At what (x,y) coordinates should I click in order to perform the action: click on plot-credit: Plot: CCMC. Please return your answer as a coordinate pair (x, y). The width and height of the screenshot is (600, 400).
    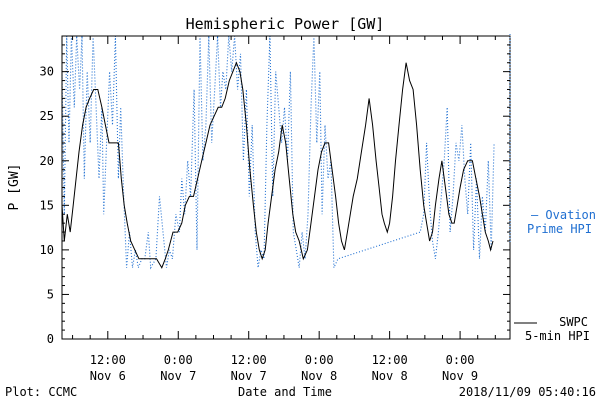
    Looking at the image, I should click on (41, 392).